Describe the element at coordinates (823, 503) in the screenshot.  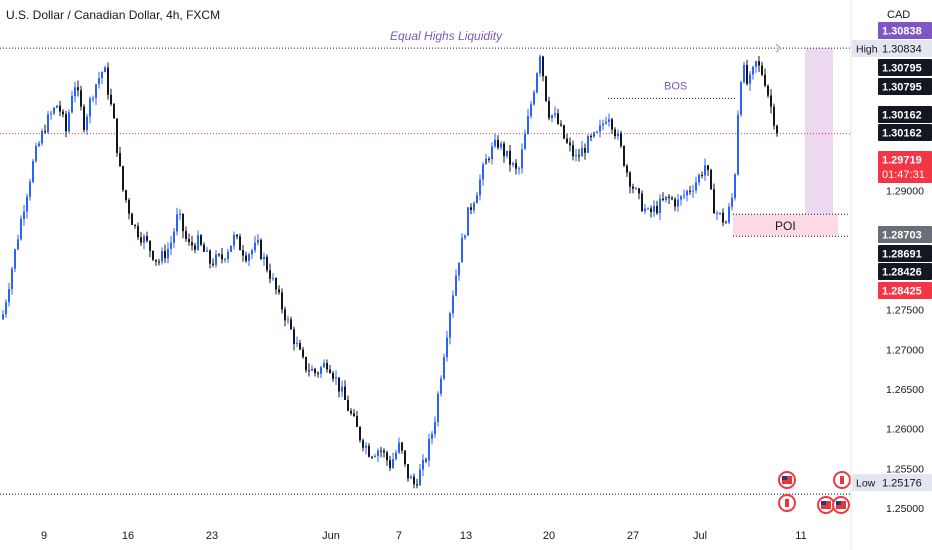
I see `event-flag-us-canton` at that location.